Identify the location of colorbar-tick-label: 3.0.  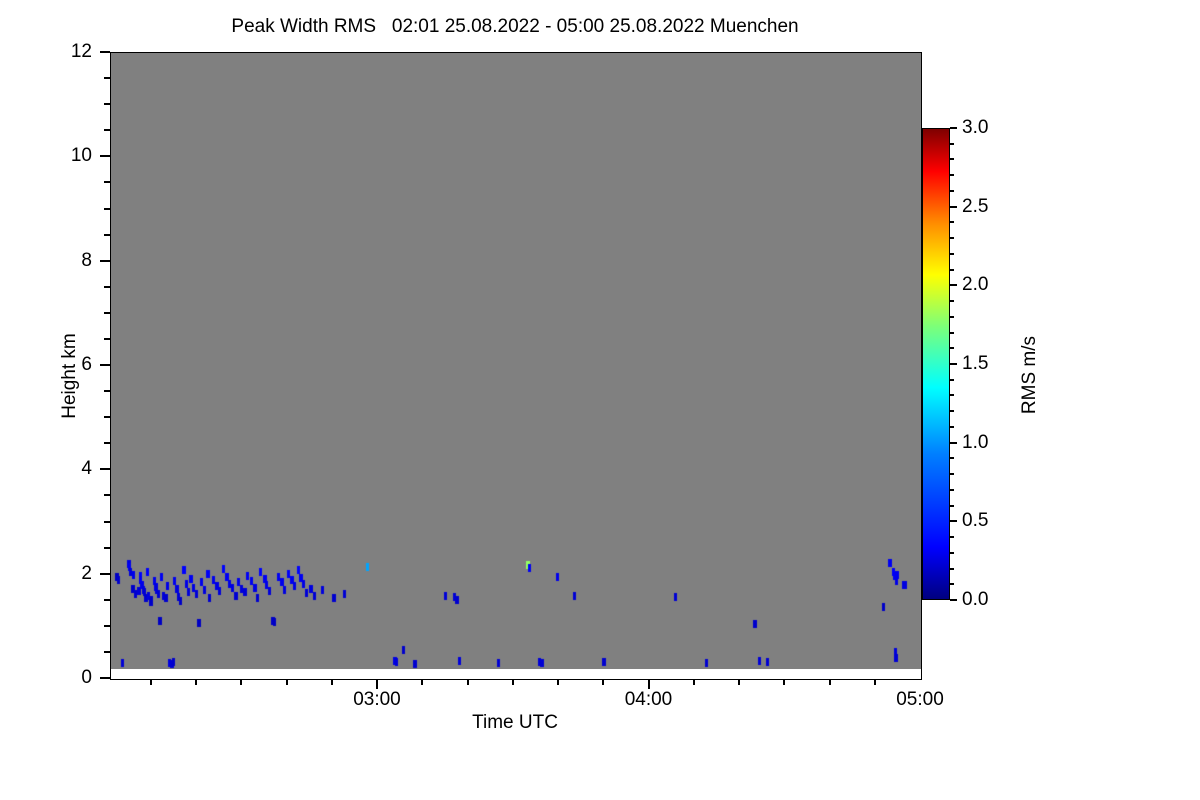
(975, 127).